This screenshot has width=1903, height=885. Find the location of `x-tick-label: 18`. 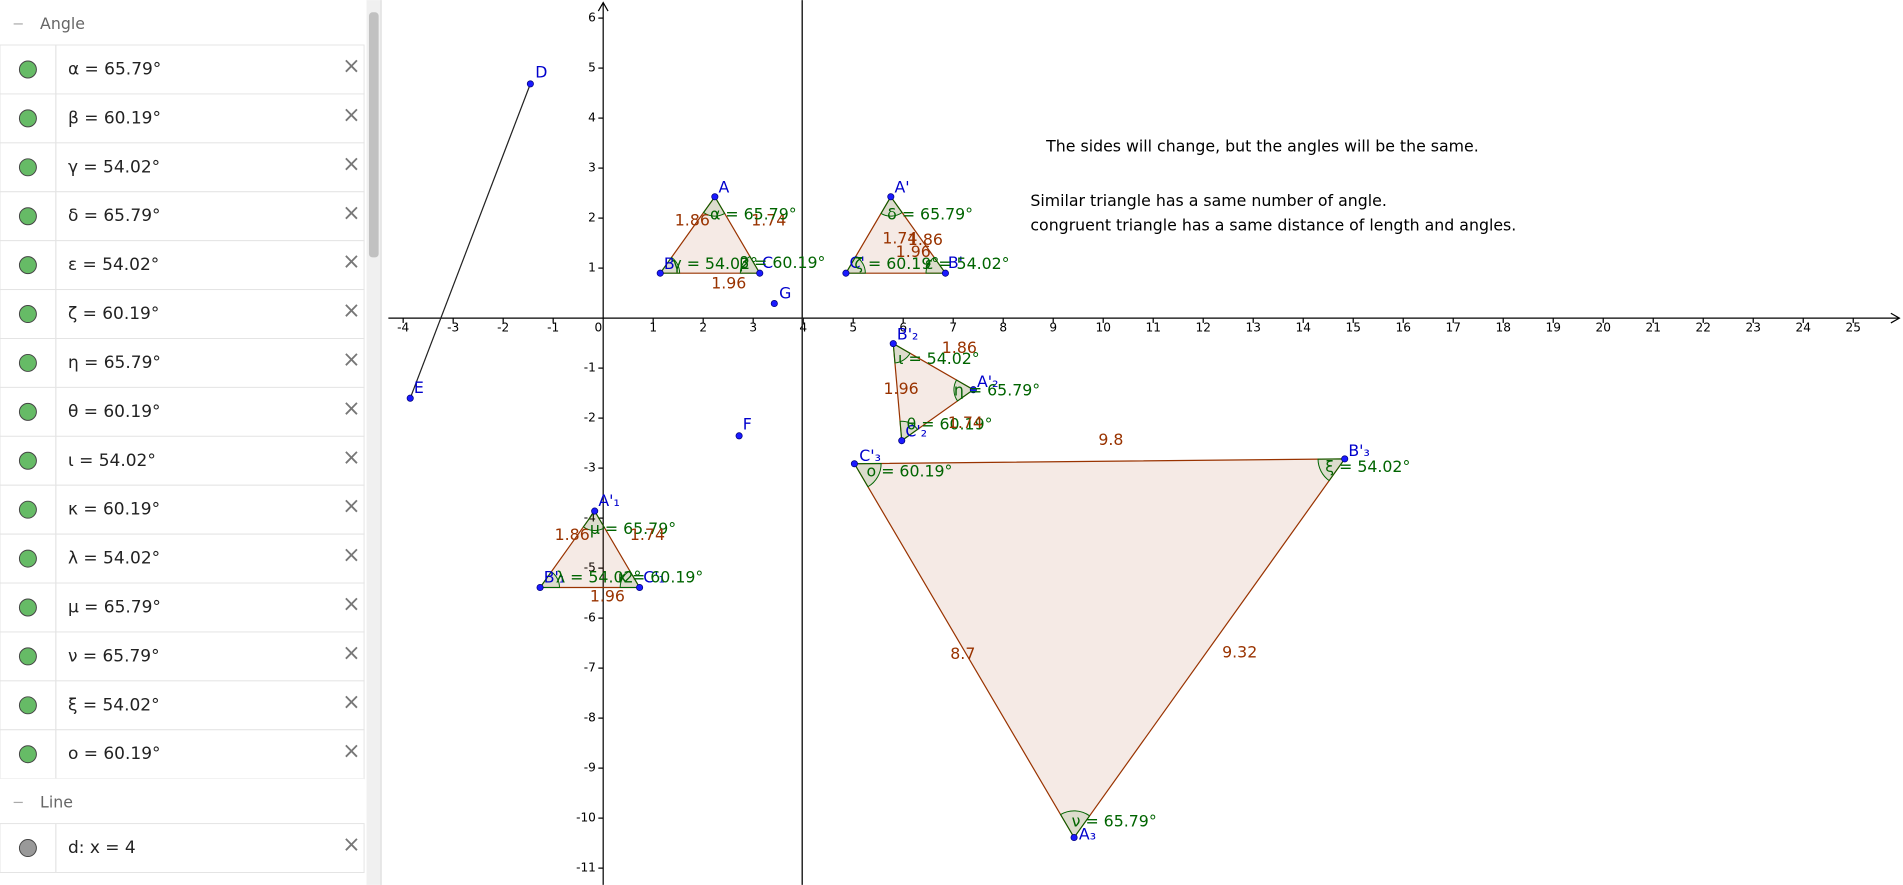

x-tick-label: 18 is located at coordinates (1503, 327).